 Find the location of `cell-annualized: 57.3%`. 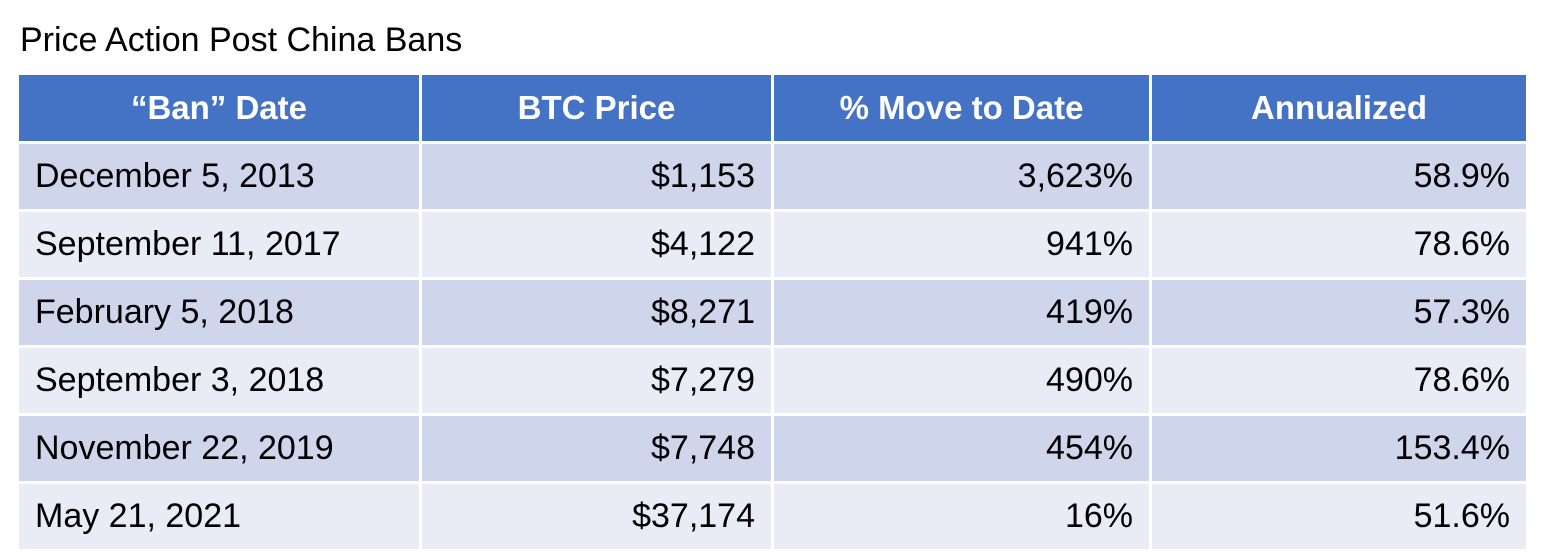

cell-annualized: 57.3% is located at coordinates (1339, 312).